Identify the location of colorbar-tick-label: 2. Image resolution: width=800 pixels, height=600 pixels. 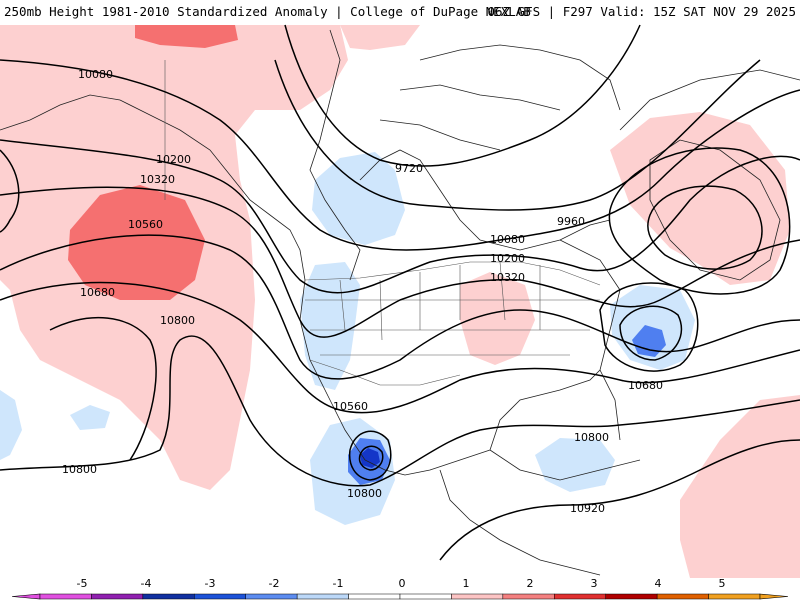
(530, 583).